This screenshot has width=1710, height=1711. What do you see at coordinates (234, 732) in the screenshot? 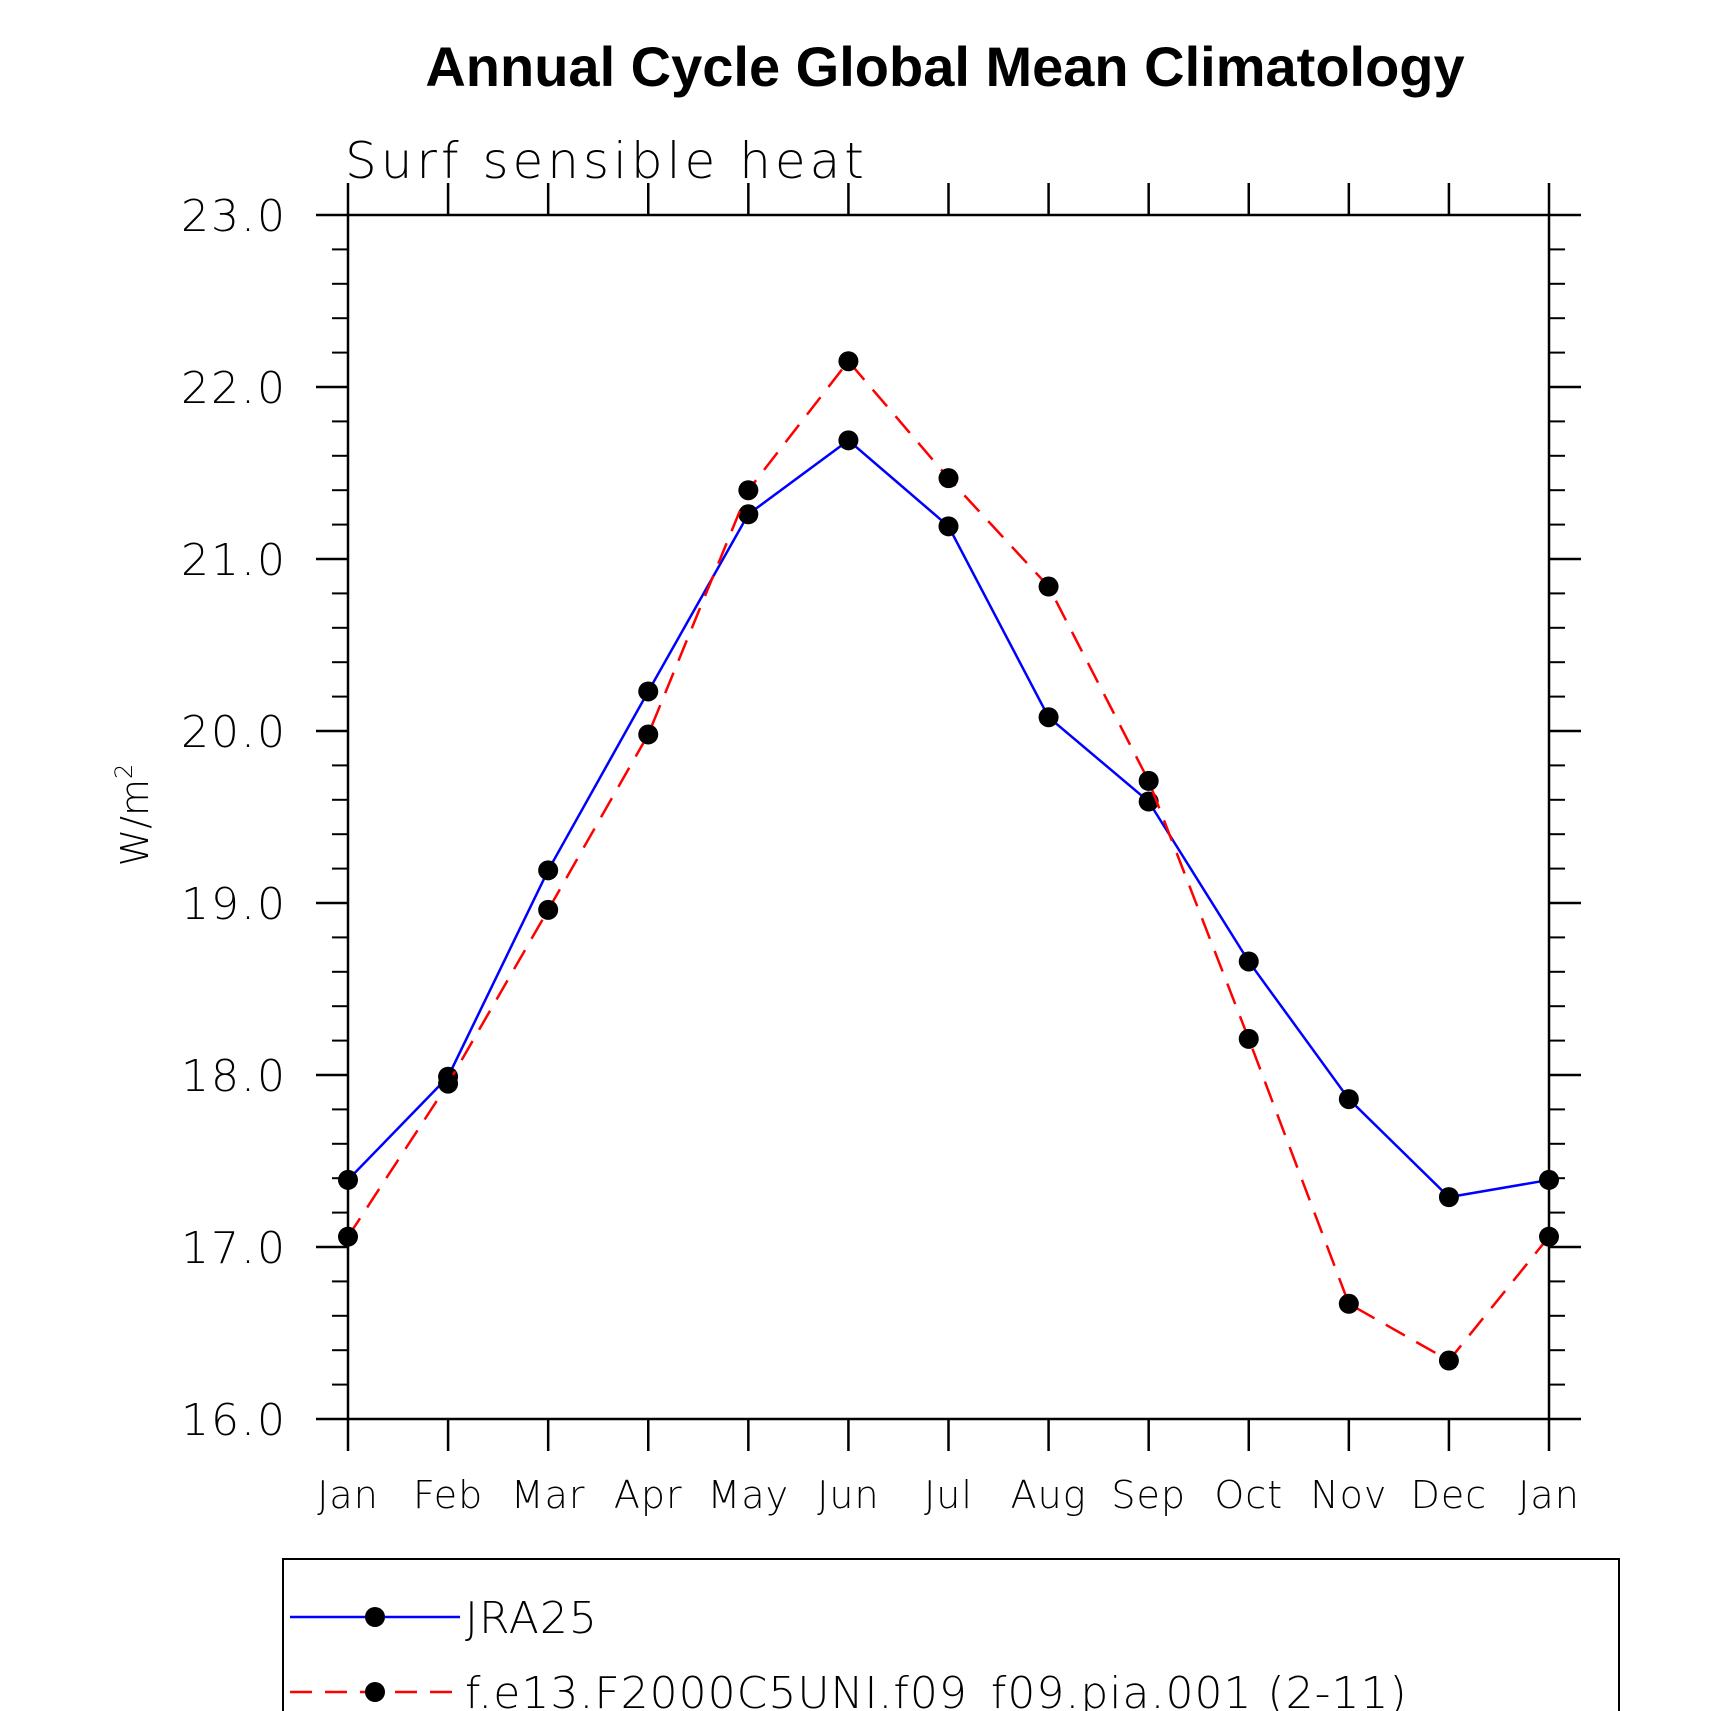
I see `y-tick-label: 20.0` at bounding box center [234, 732].